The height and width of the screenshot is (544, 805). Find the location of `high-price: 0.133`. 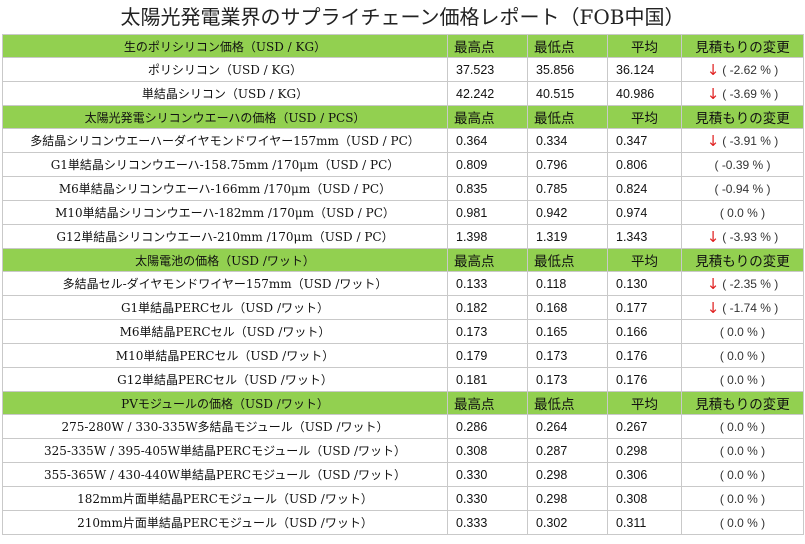

high-price: 0.133 is located at coordinates (487, 283).